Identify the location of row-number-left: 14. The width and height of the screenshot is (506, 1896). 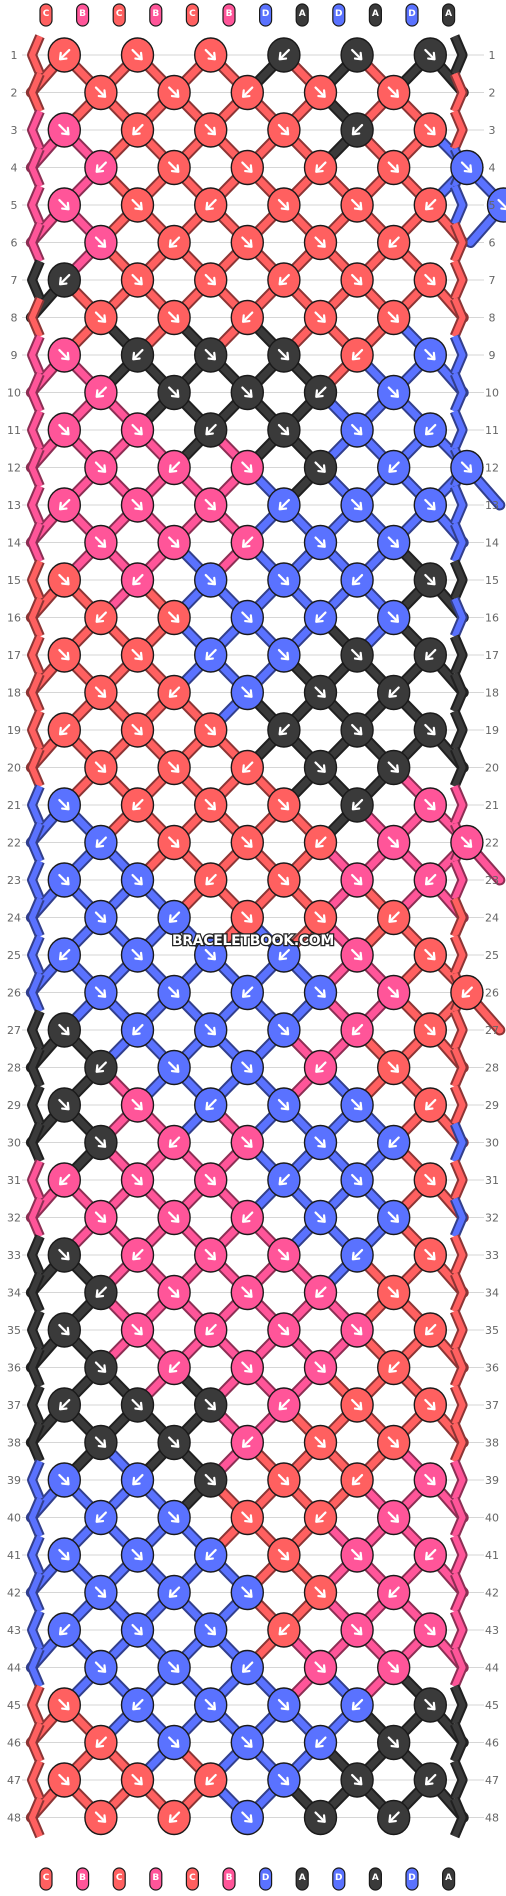
(14, 543).